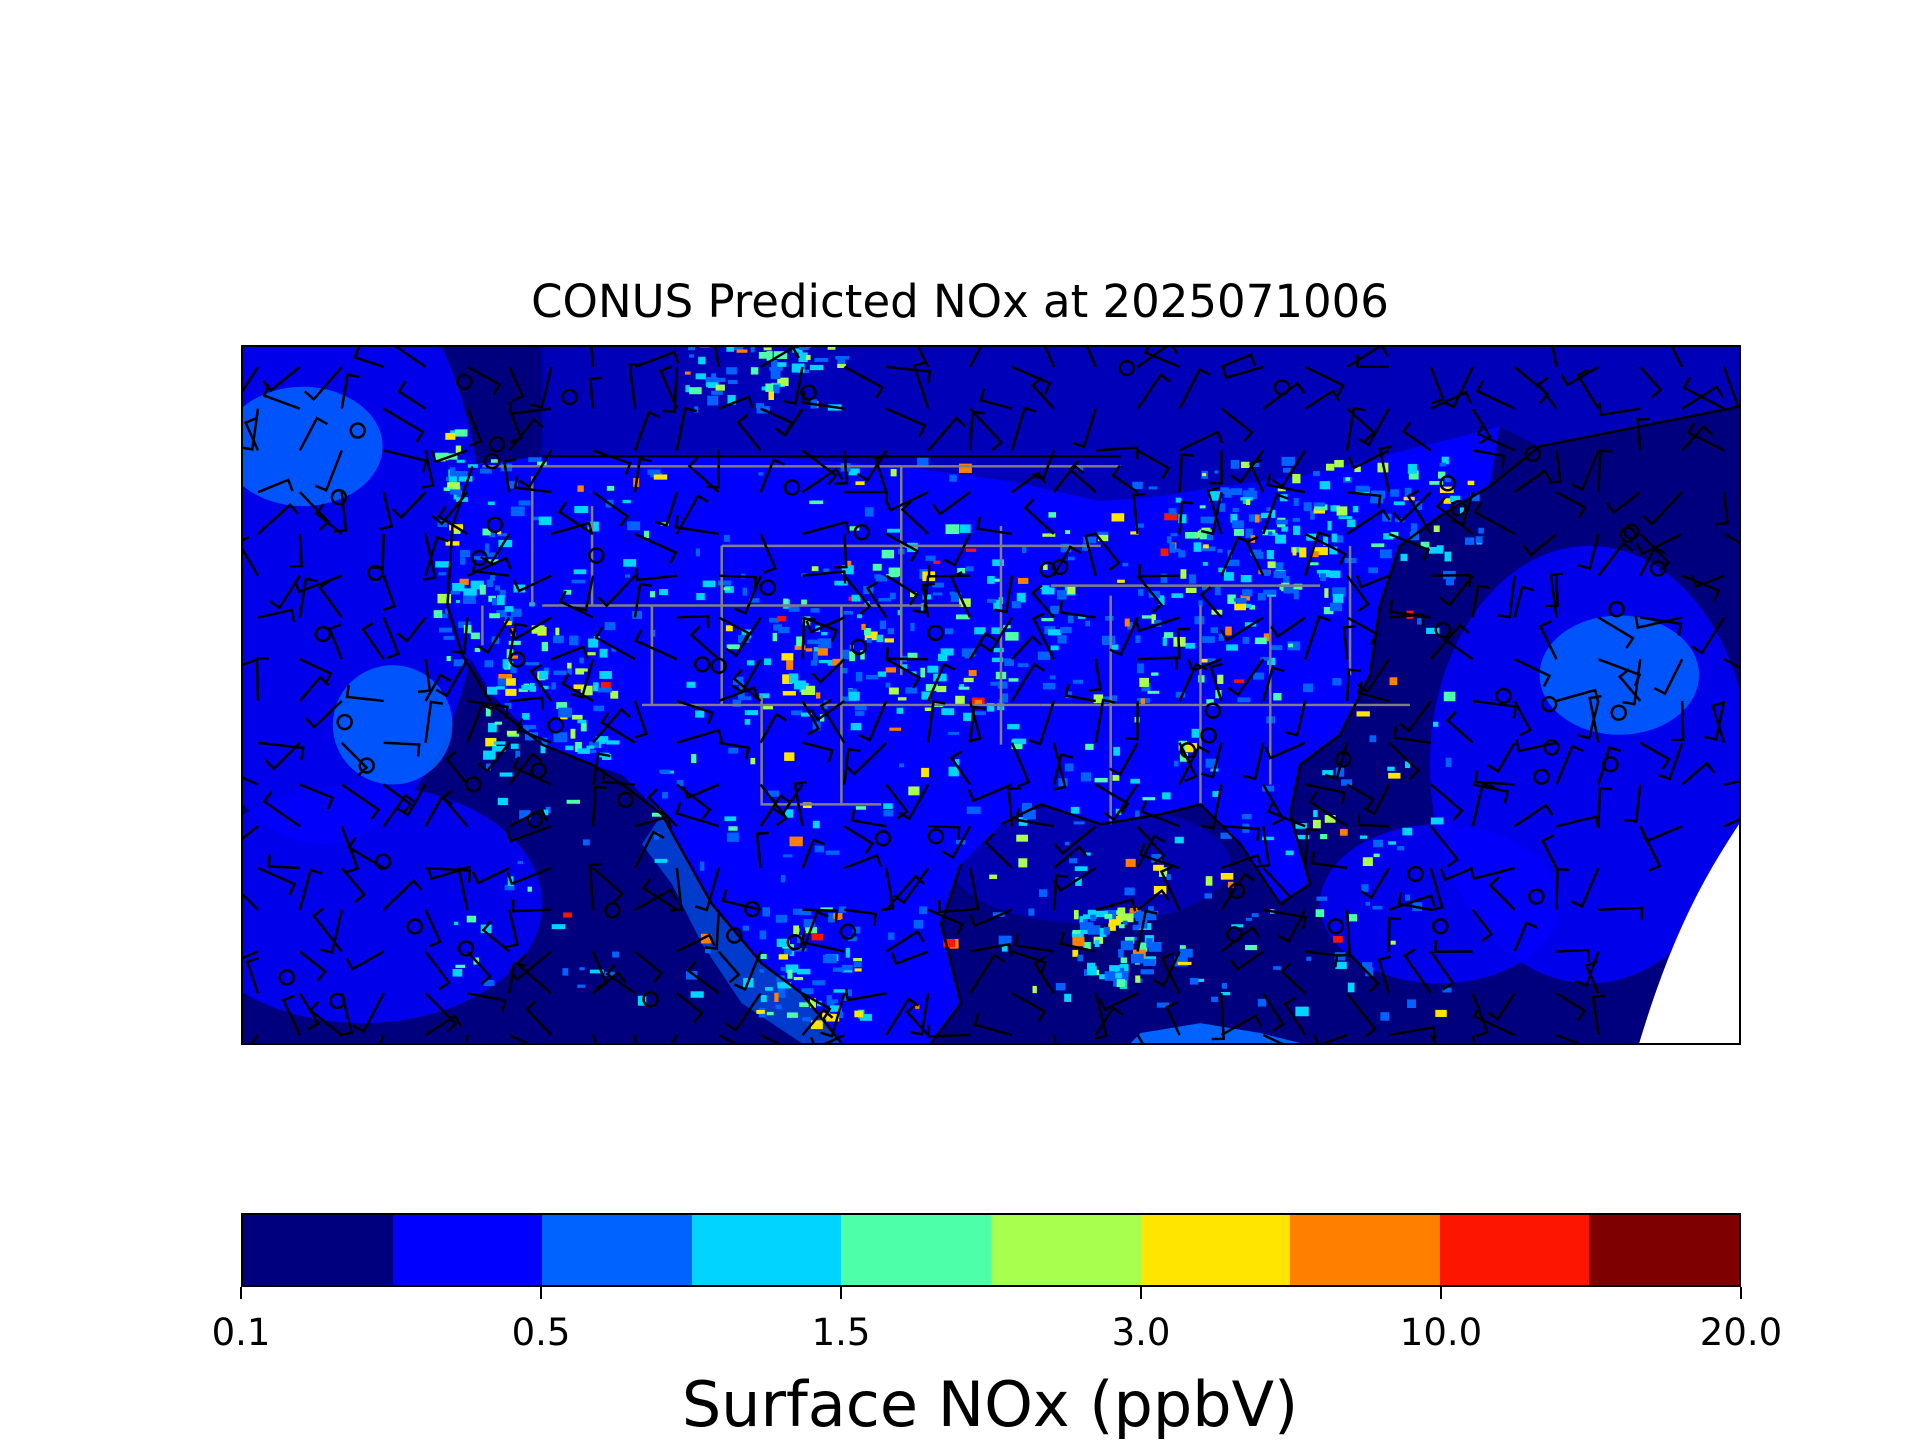 The width and height of the screenshot is (1920, 1445). What do you see at coordinates (1441, 1333) in the screenshot?
I see `colorbar-tick-label: 10.0` at bounding box center [1441, 1333].